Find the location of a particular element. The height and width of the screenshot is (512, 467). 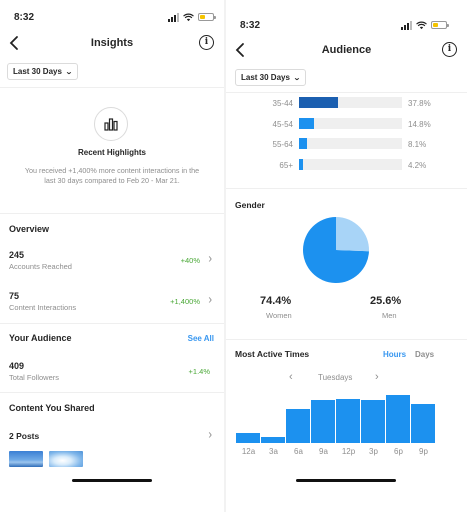

metric-label: Accounts Reached is located at coordinates (40, 266).